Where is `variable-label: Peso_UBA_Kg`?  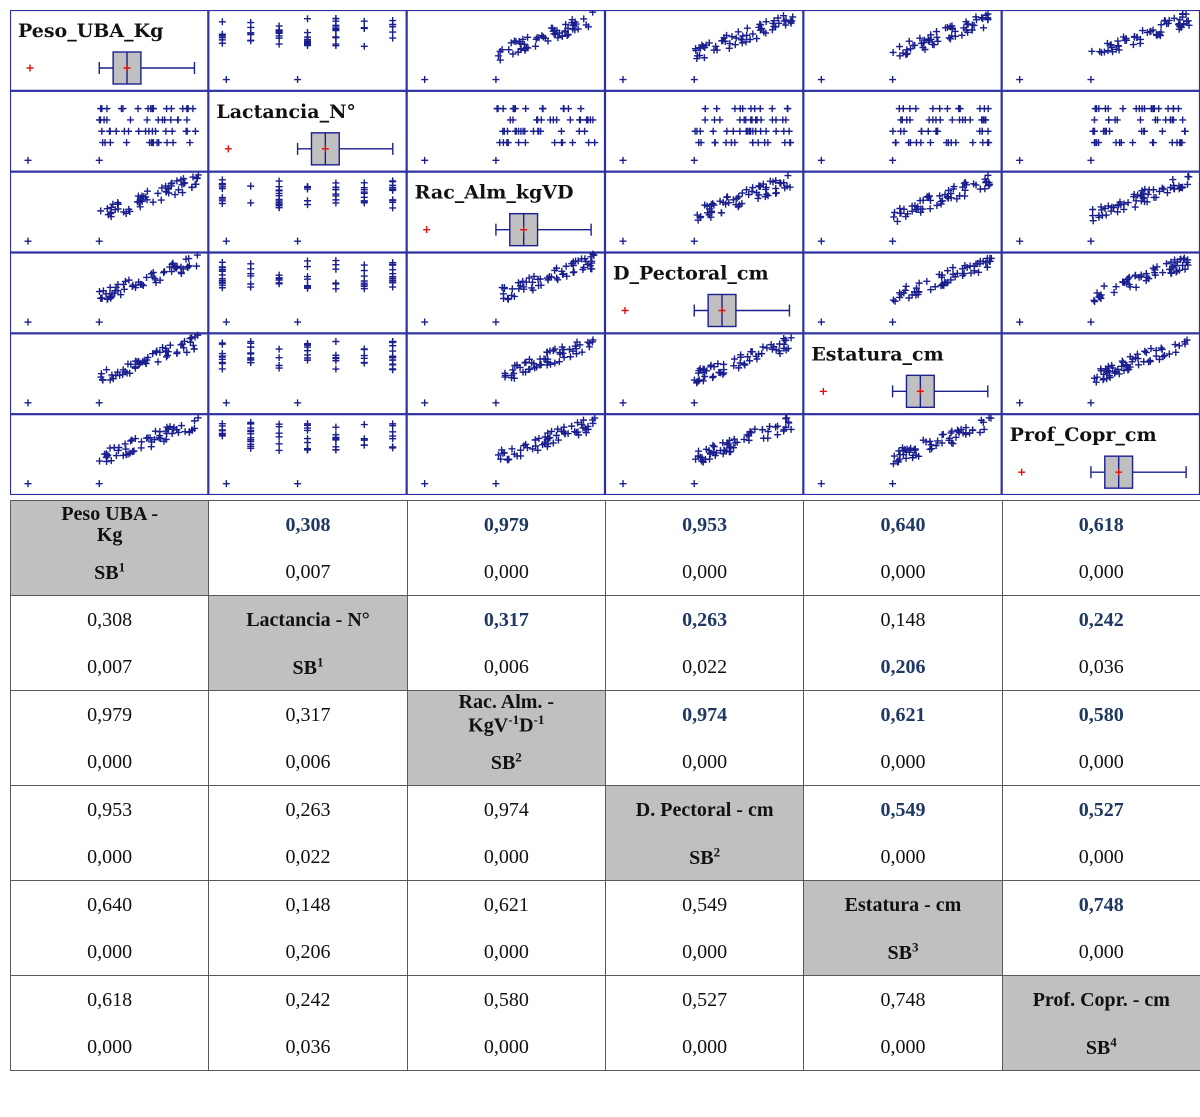
variable-label: Peso_UBA_Kg is located at coordinates (90, 31).